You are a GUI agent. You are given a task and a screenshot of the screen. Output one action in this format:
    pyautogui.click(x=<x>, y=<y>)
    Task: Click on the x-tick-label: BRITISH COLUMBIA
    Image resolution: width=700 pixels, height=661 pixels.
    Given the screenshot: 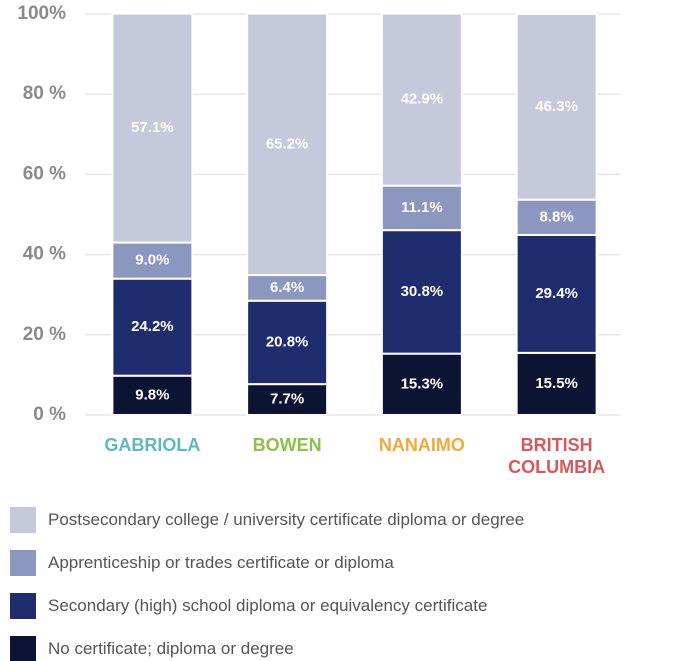 What is the action you would take?
    pyautogui.click(x=557, y=456)
    